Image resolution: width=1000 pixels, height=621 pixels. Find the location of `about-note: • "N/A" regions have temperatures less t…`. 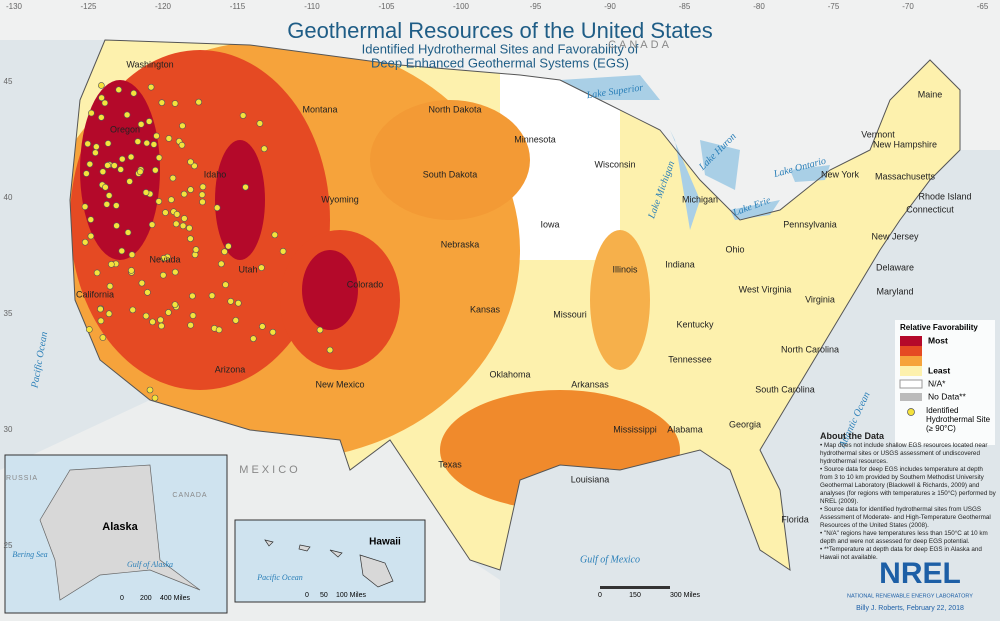

about-note: • "N/A" regions have temperatures less t… is located at coordinates (904, 537).